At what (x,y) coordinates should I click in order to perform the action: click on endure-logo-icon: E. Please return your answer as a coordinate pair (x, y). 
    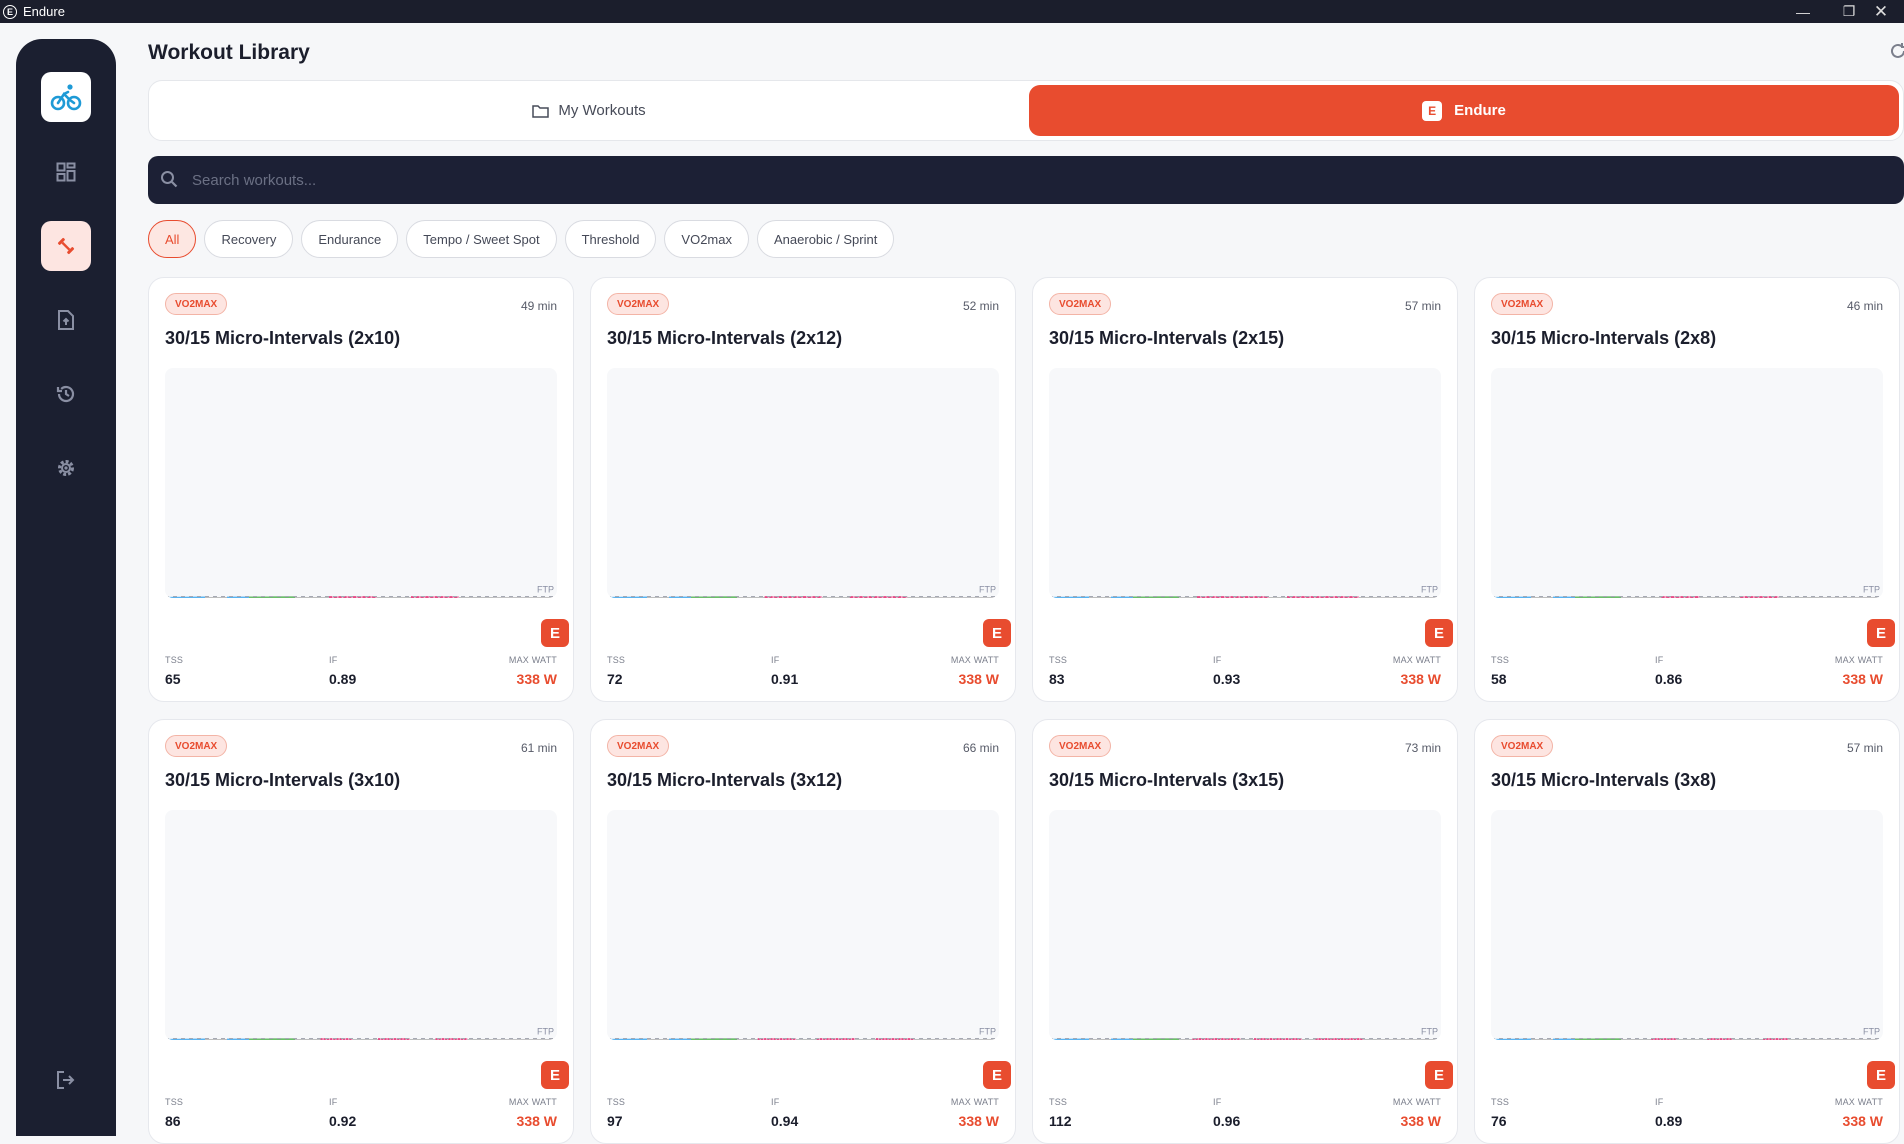
    Looking at the image, I should click on (1432, 110).